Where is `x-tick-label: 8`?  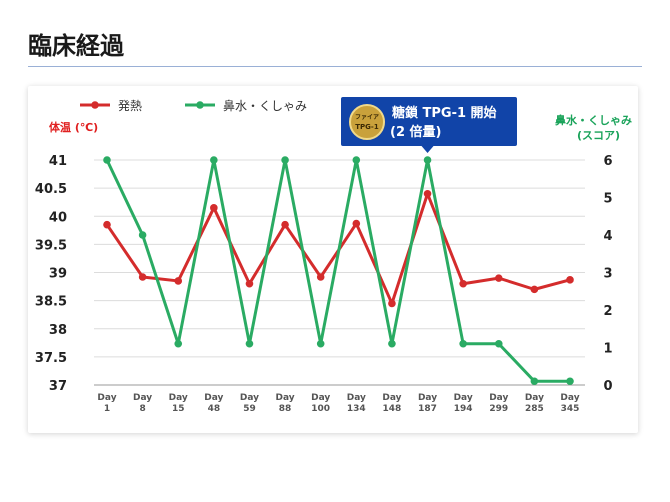
x-tick-label: 8 is located at coordinates (142, 409).